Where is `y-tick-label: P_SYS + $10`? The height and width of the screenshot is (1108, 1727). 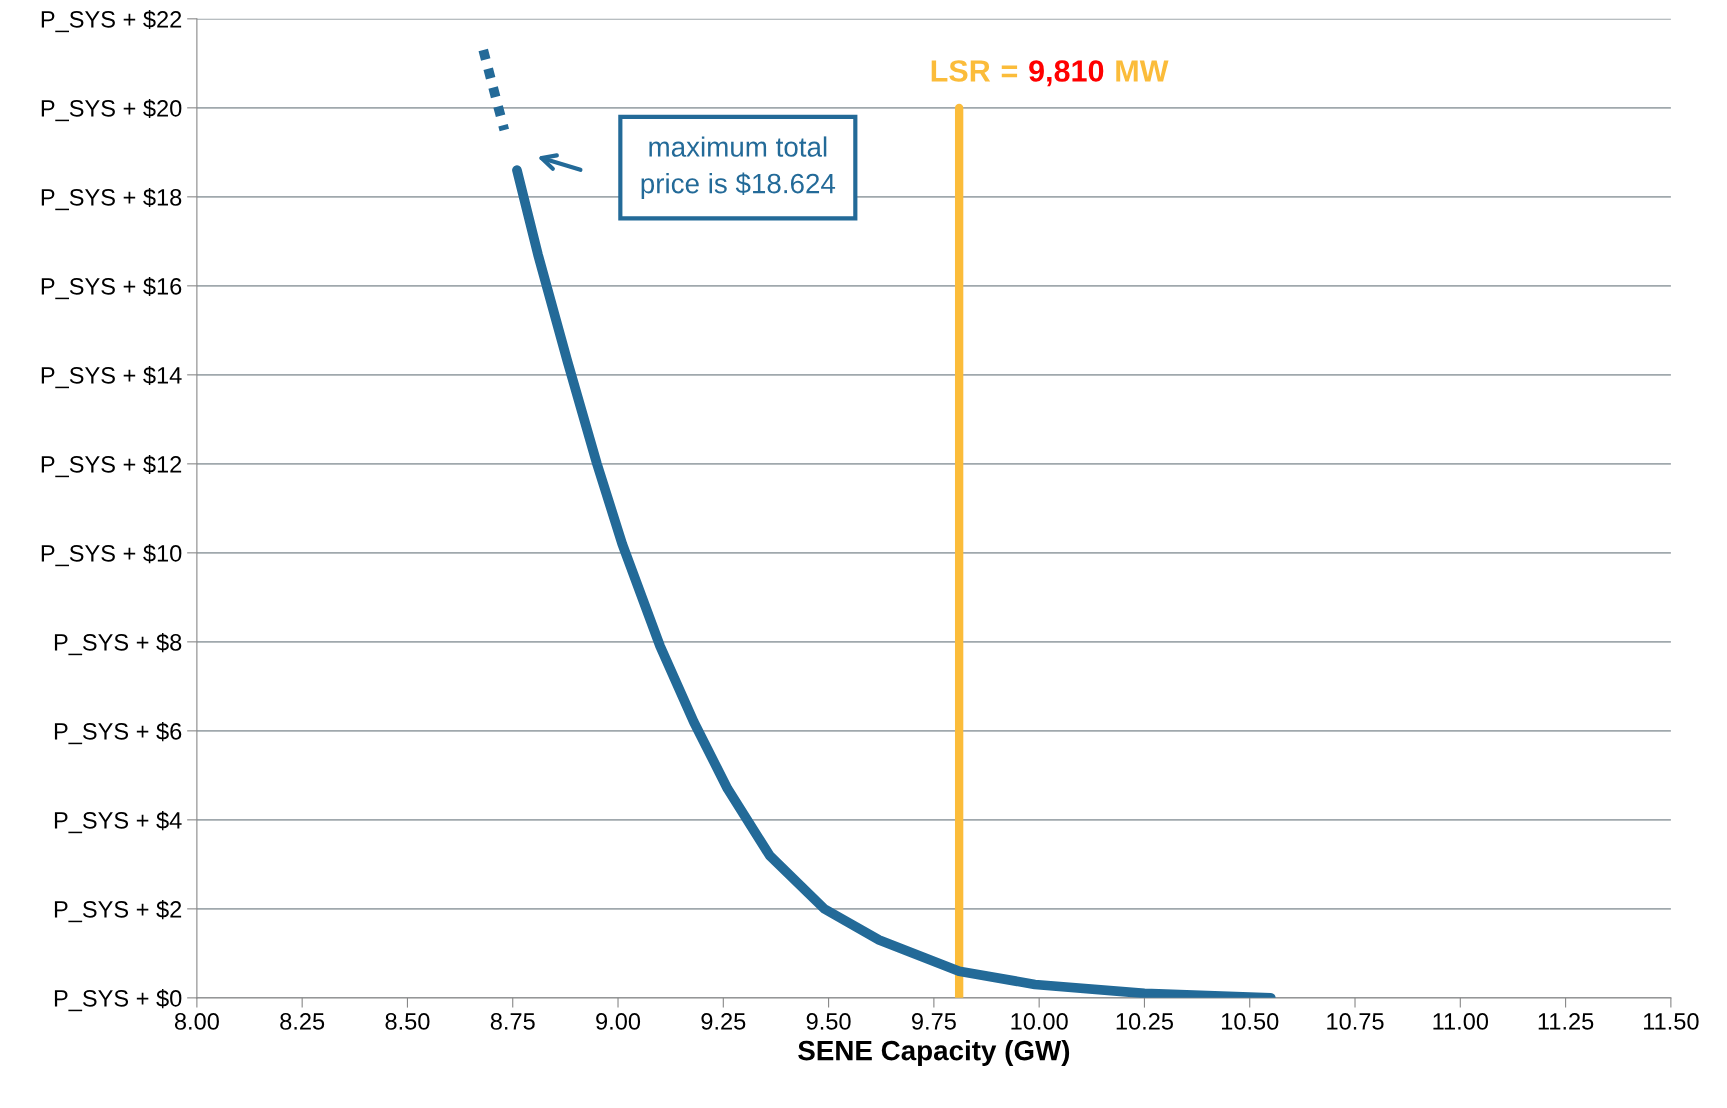 y-tick-label: P_SYS + $10 is located at coordinates (111, 555).